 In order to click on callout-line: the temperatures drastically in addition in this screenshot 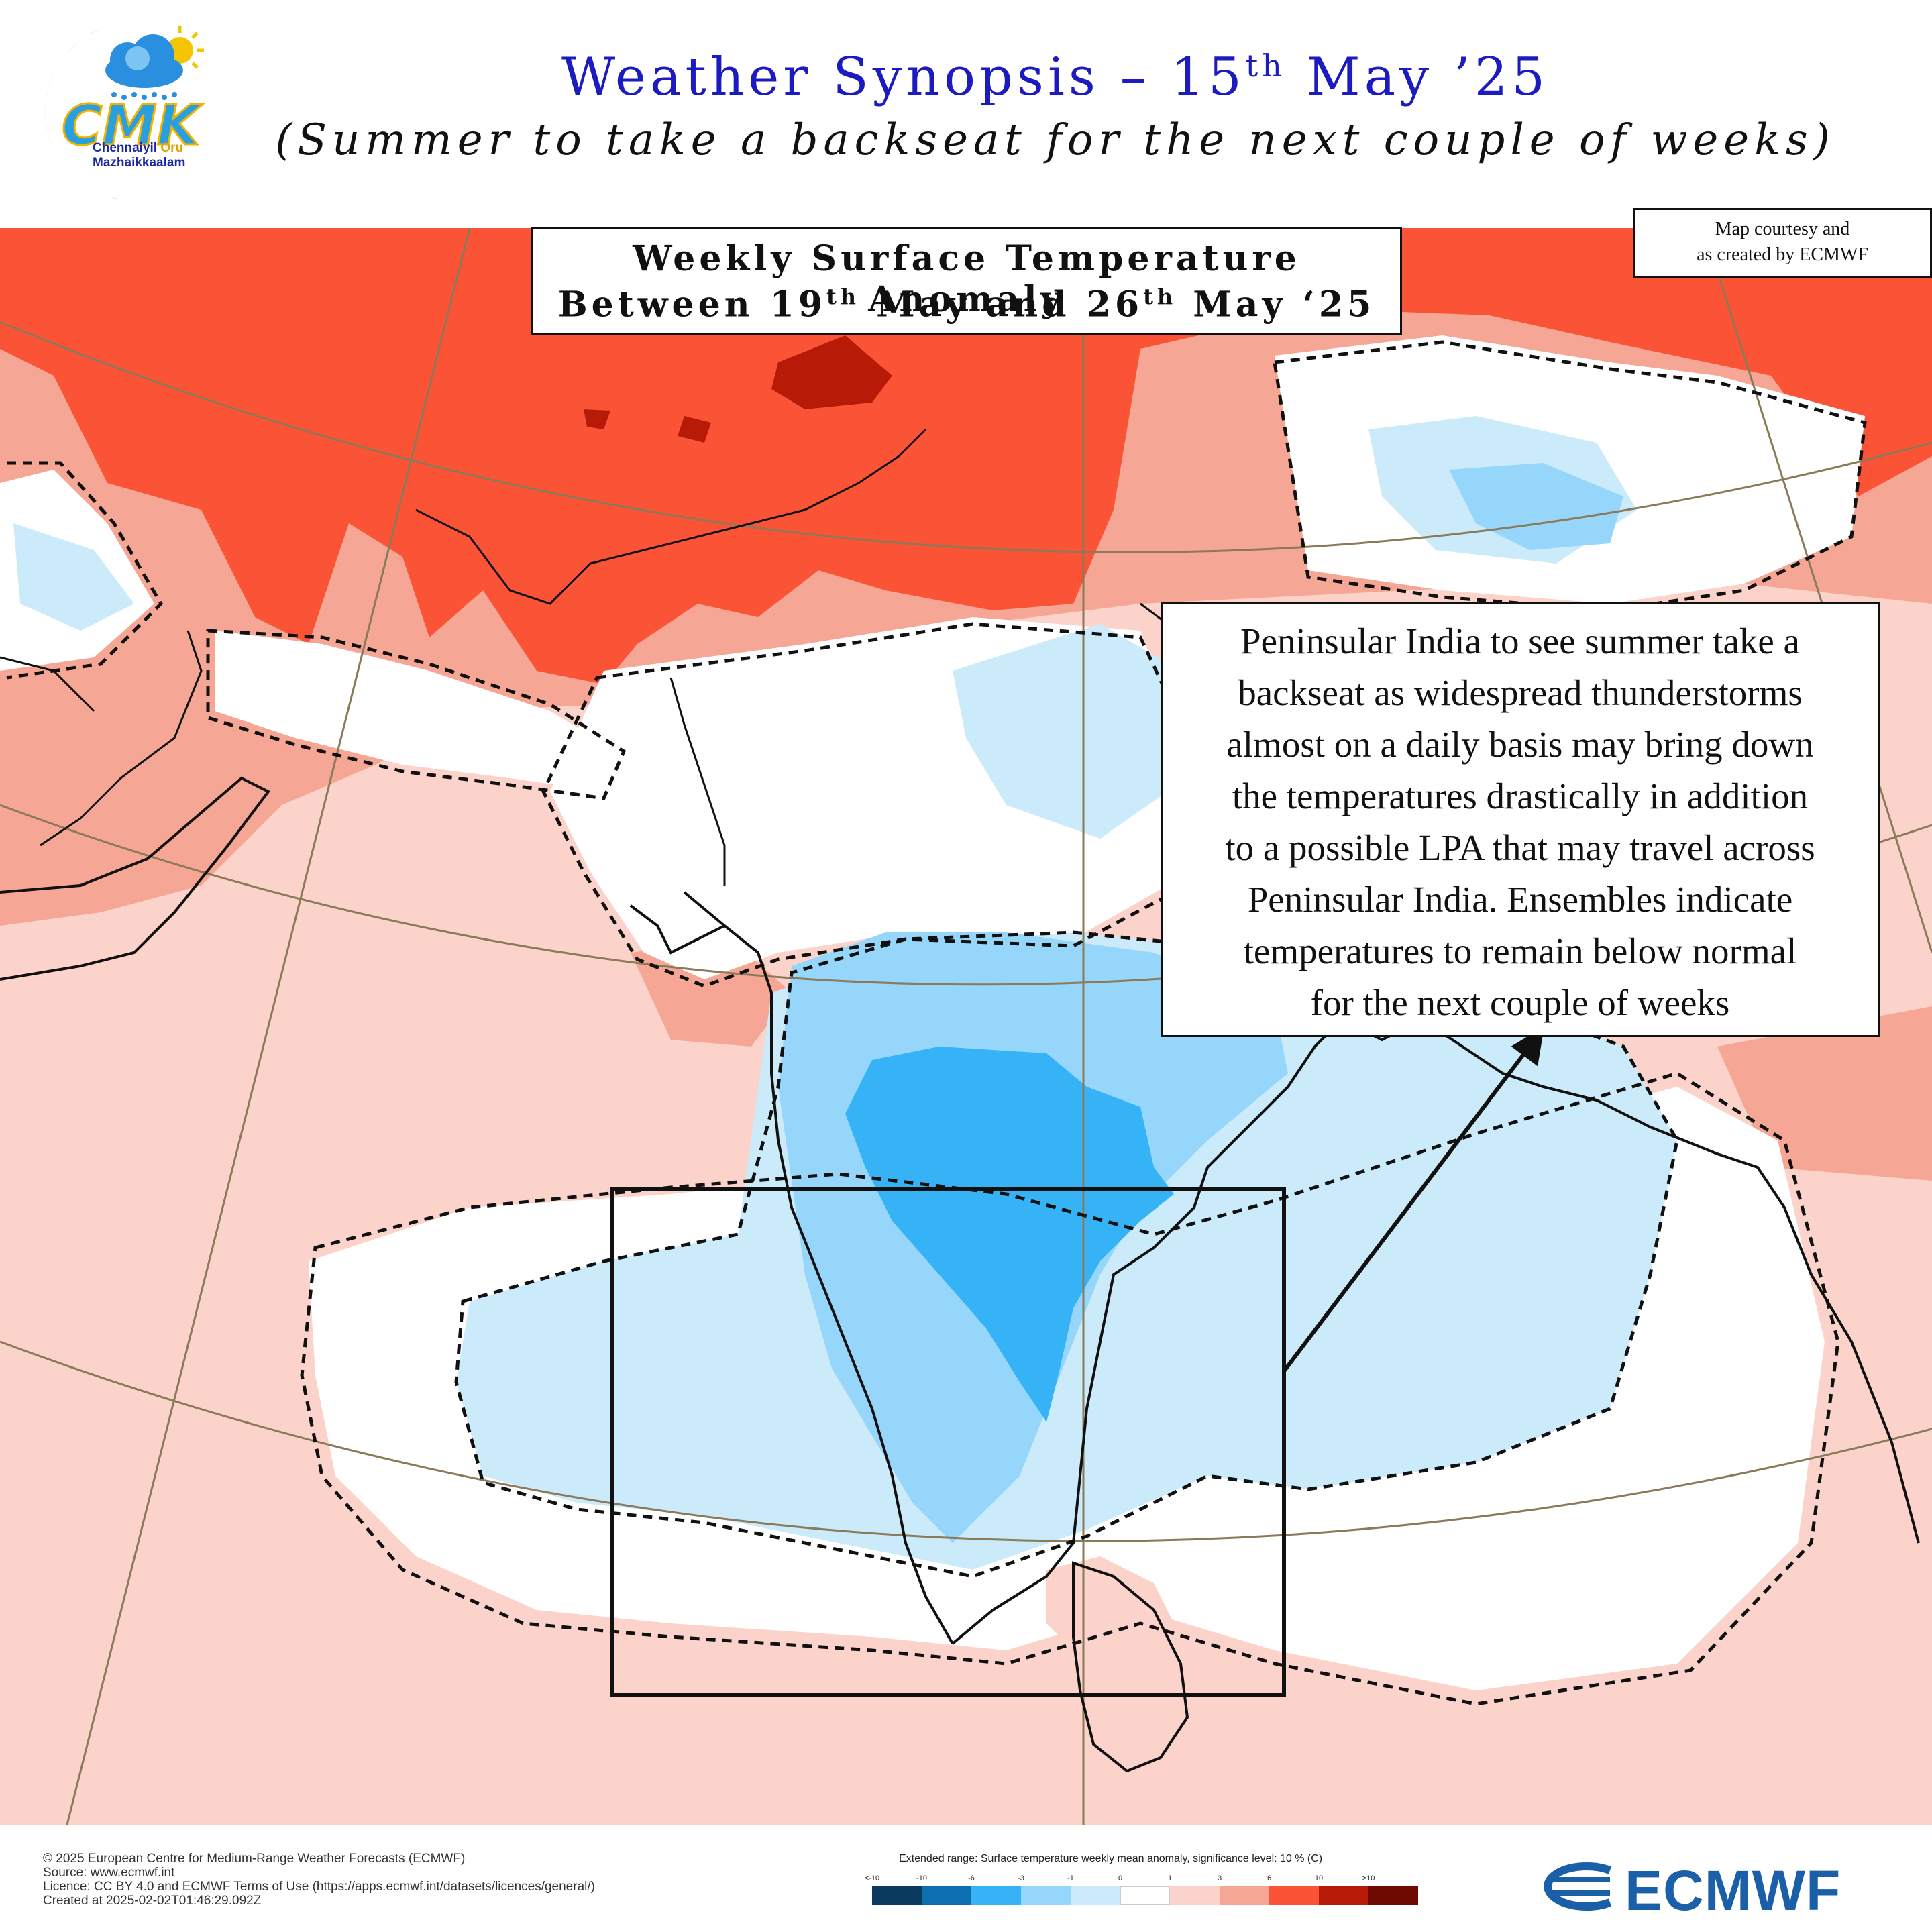, I will do `click(1520, 795)`.